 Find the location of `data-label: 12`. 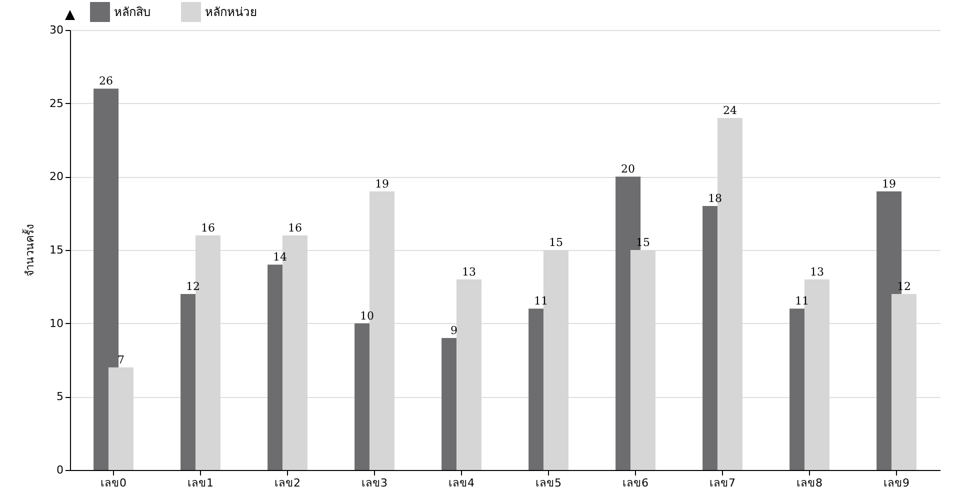

data-label: 12 is located at coordinates (193, 286).